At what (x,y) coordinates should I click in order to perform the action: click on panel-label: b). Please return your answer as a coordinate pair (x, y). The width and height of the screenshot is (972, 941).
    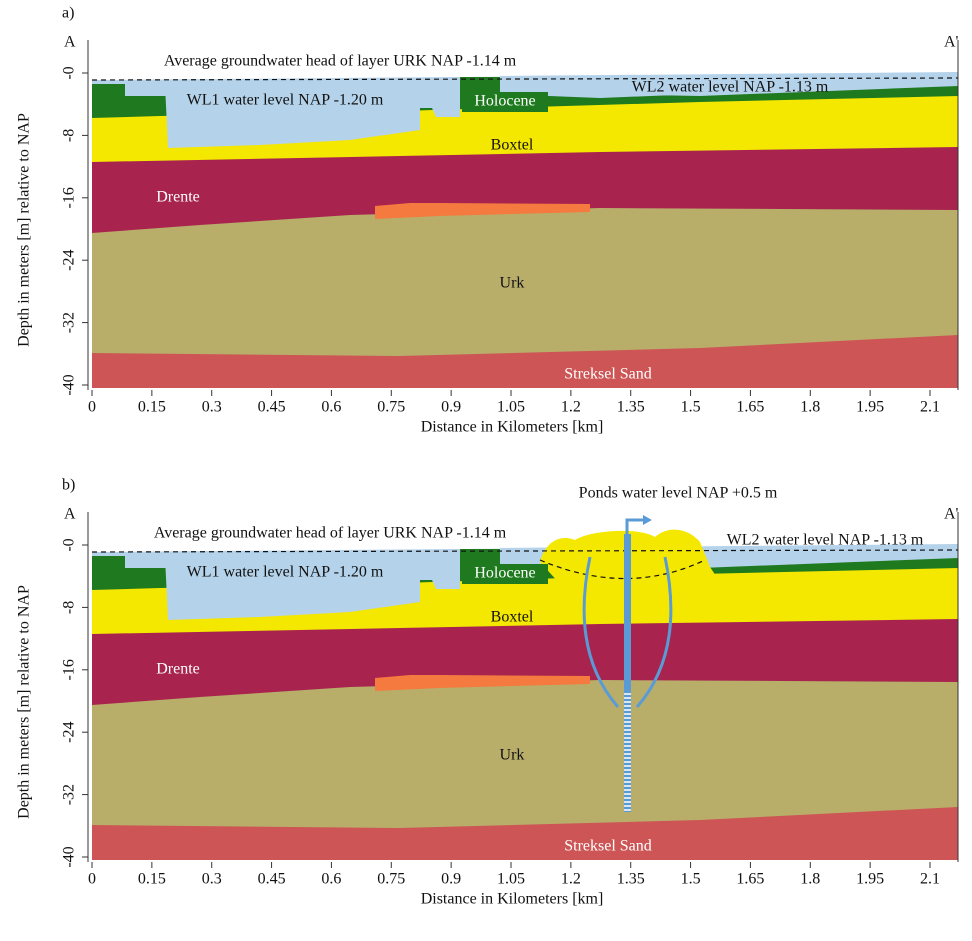
    Looking at the image, I should click on (68, 485).